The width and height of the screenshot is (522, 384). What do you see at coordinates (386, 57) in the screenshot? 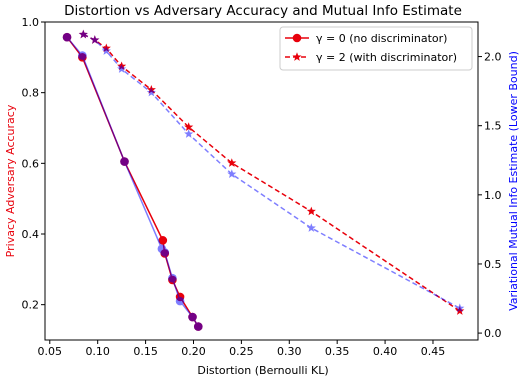
I see `legend-label-1: γ = 2 (with discriminator)` at bounding box center [386, 57].